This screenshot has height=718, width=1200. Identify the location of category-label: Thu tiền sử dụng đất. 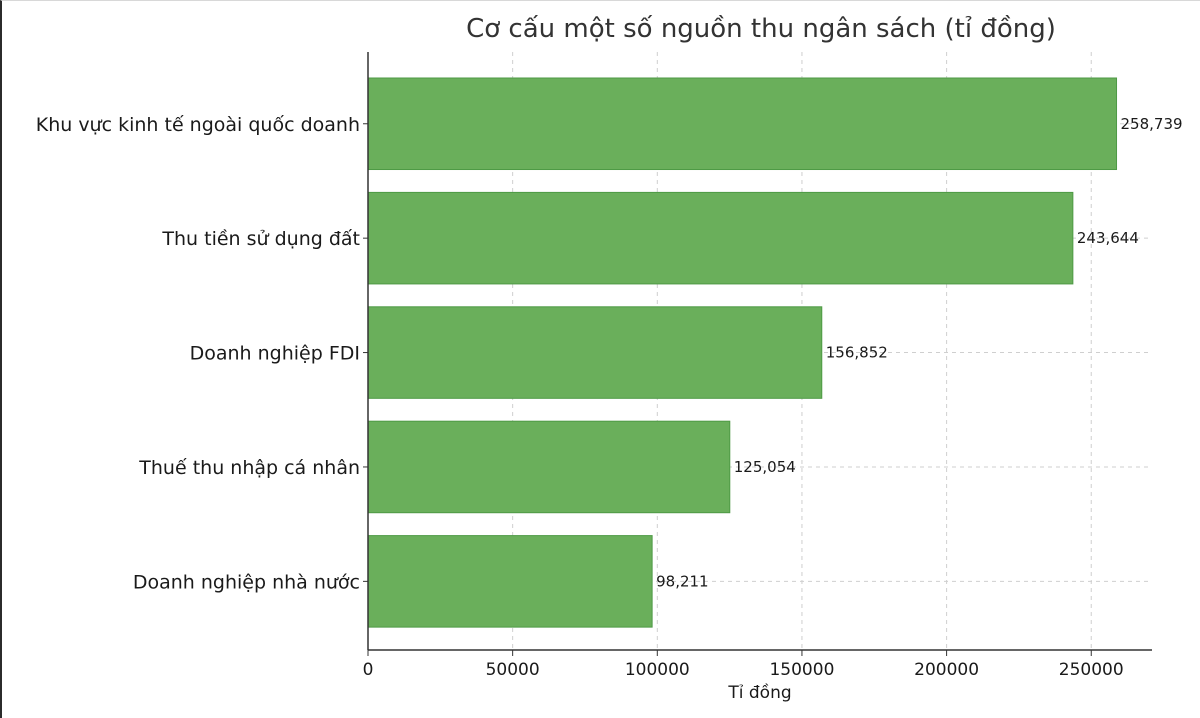
(260, 239).